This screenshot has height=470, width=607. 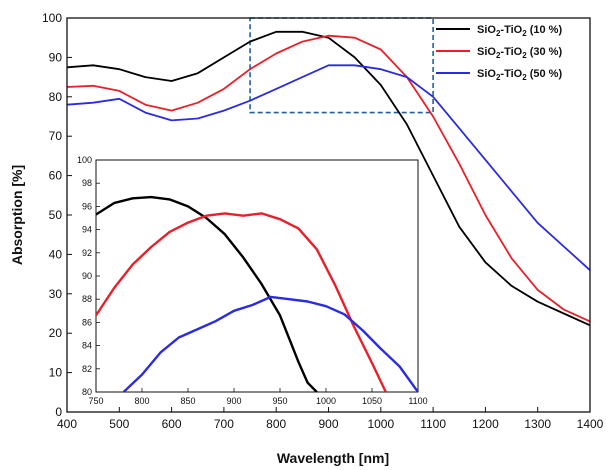 What do you see at coordinates (87, 346) in the screenshot?
I see `inset-y-tick-label: 84` at bounding box center [87, 346].